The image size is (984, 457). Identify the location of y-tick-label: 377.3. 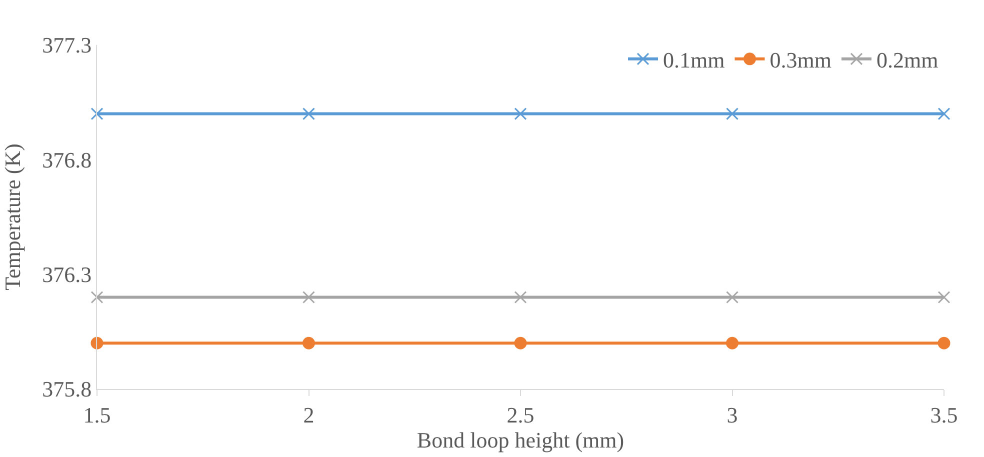
(67, 45).